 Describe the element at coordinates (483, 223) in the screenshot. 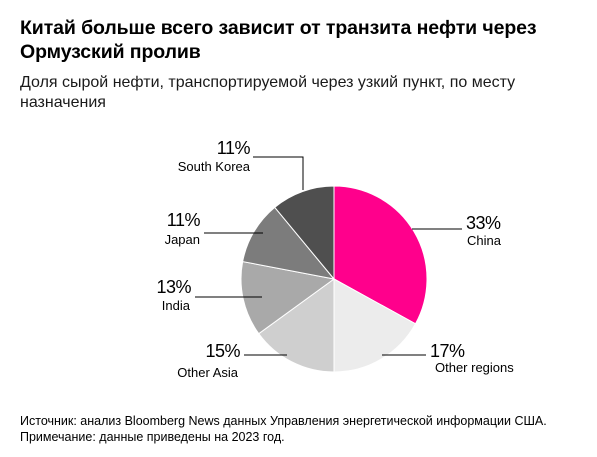

I see `data-label-china: 33%` at that location.